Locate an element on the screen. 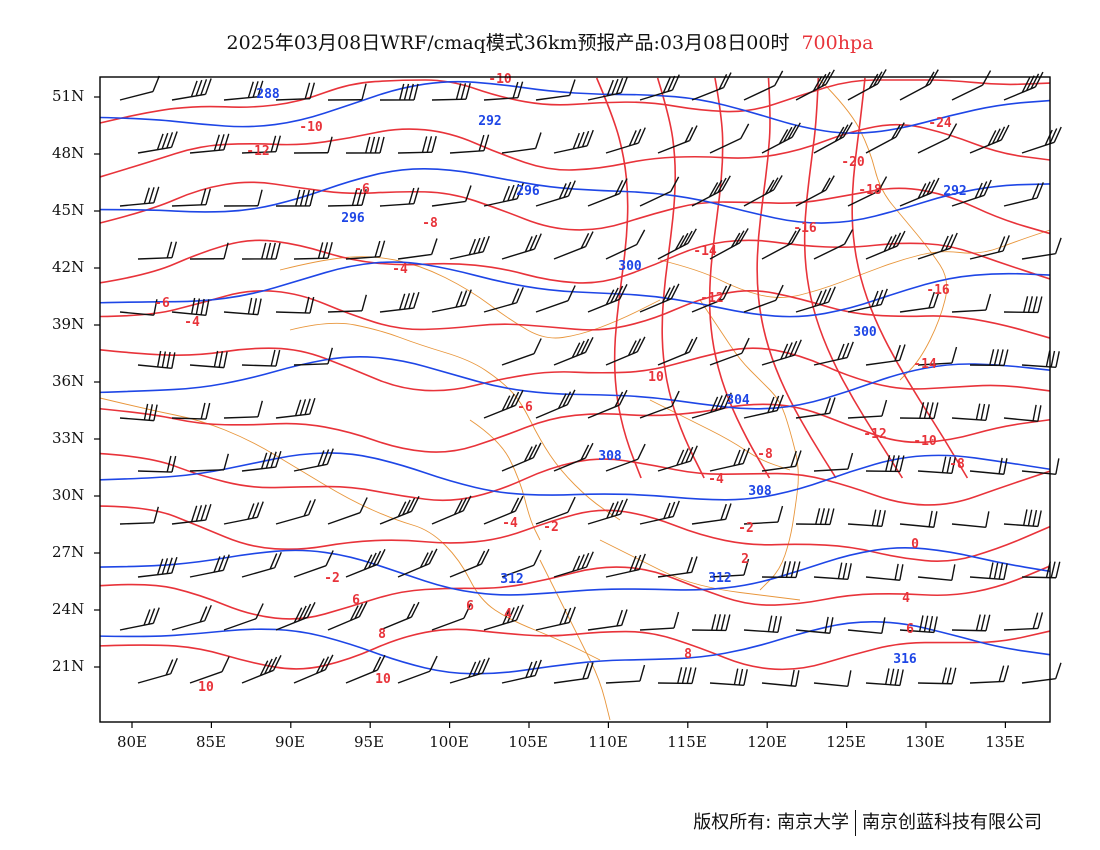  border-line is located at coordinates (883, 230).